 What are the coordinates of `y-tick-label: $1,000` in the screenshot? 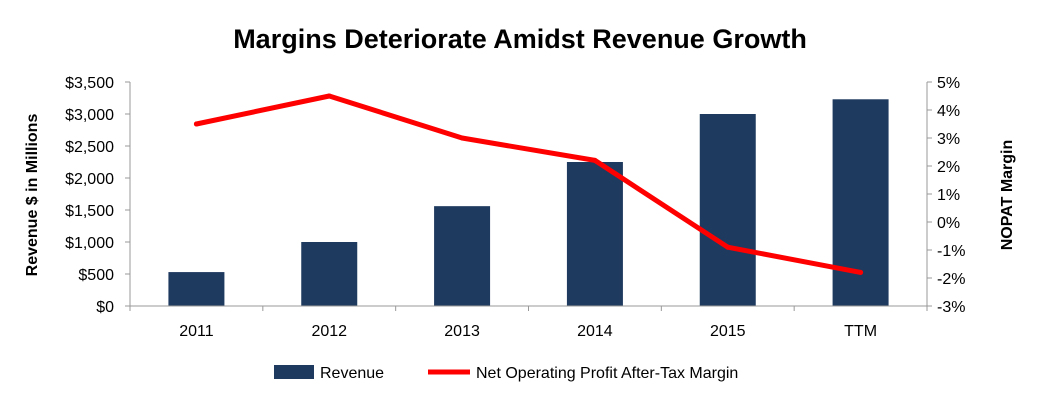 It's located at (89, 243).